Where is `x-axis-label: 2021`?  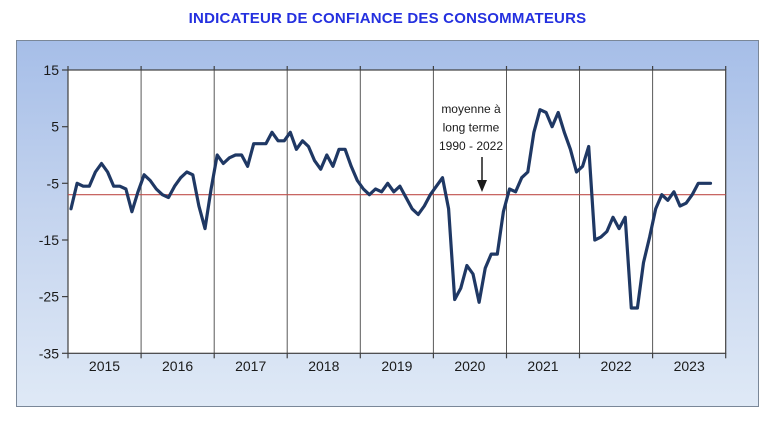
x-axis-label: 2021 is located at coordinates (542, 366).